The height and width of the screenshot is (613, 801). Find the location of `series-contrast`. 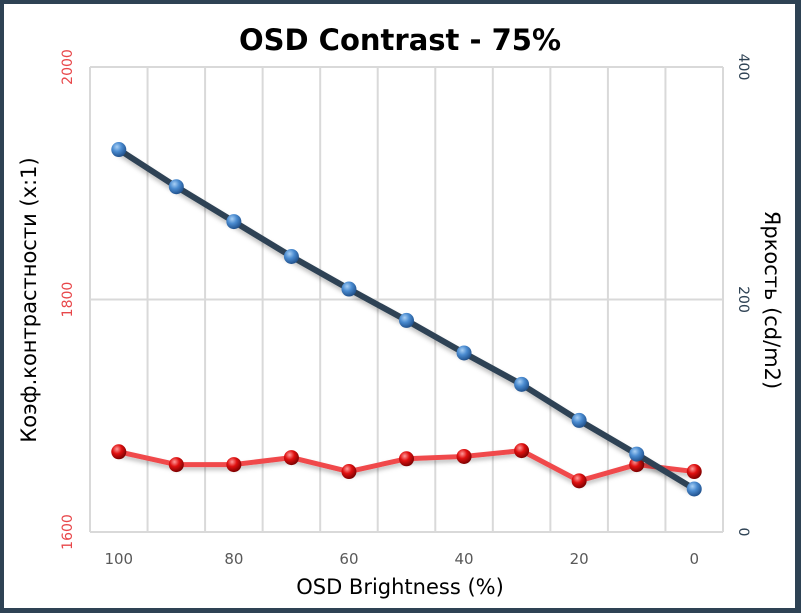

series-contrast is located at coordinates (406, 466).